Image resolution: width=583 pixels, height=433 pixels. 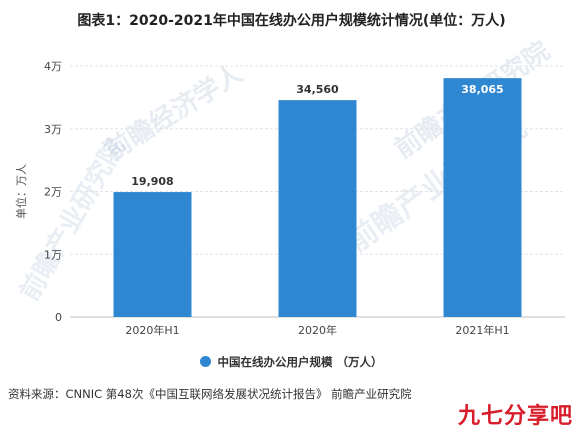 I want to click on legend-swatch, so click(x=206, y=361).